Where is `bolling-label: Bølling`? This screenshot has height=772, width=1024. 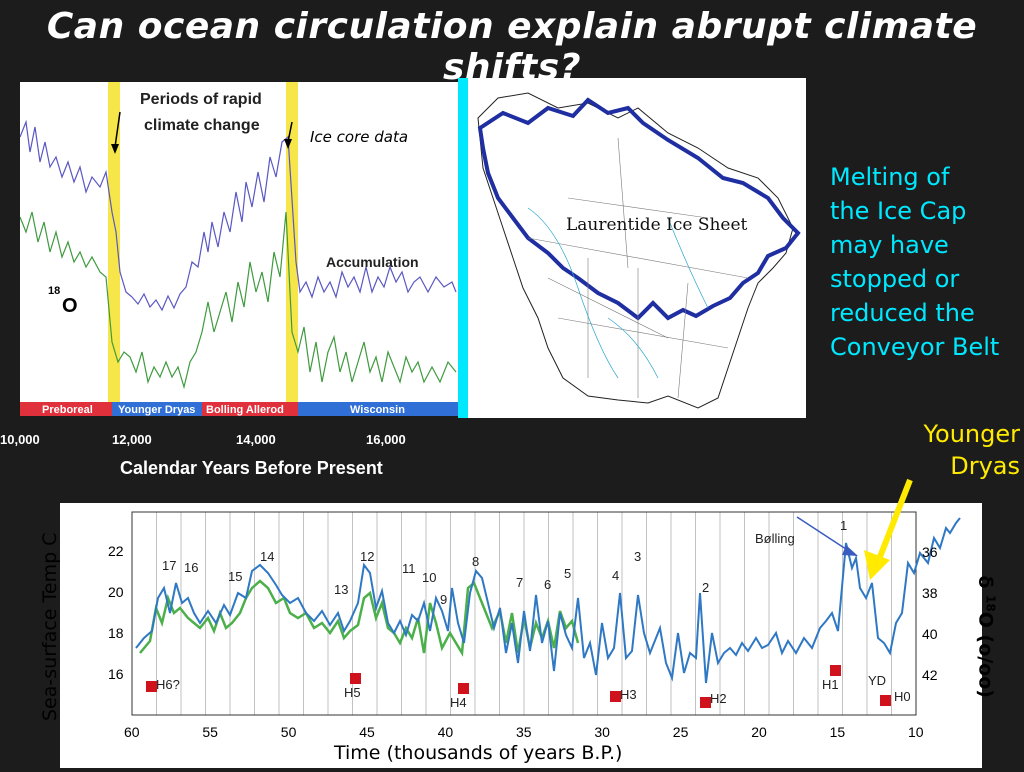 bolling-label: Bølling is located at coordinates (775, 538).